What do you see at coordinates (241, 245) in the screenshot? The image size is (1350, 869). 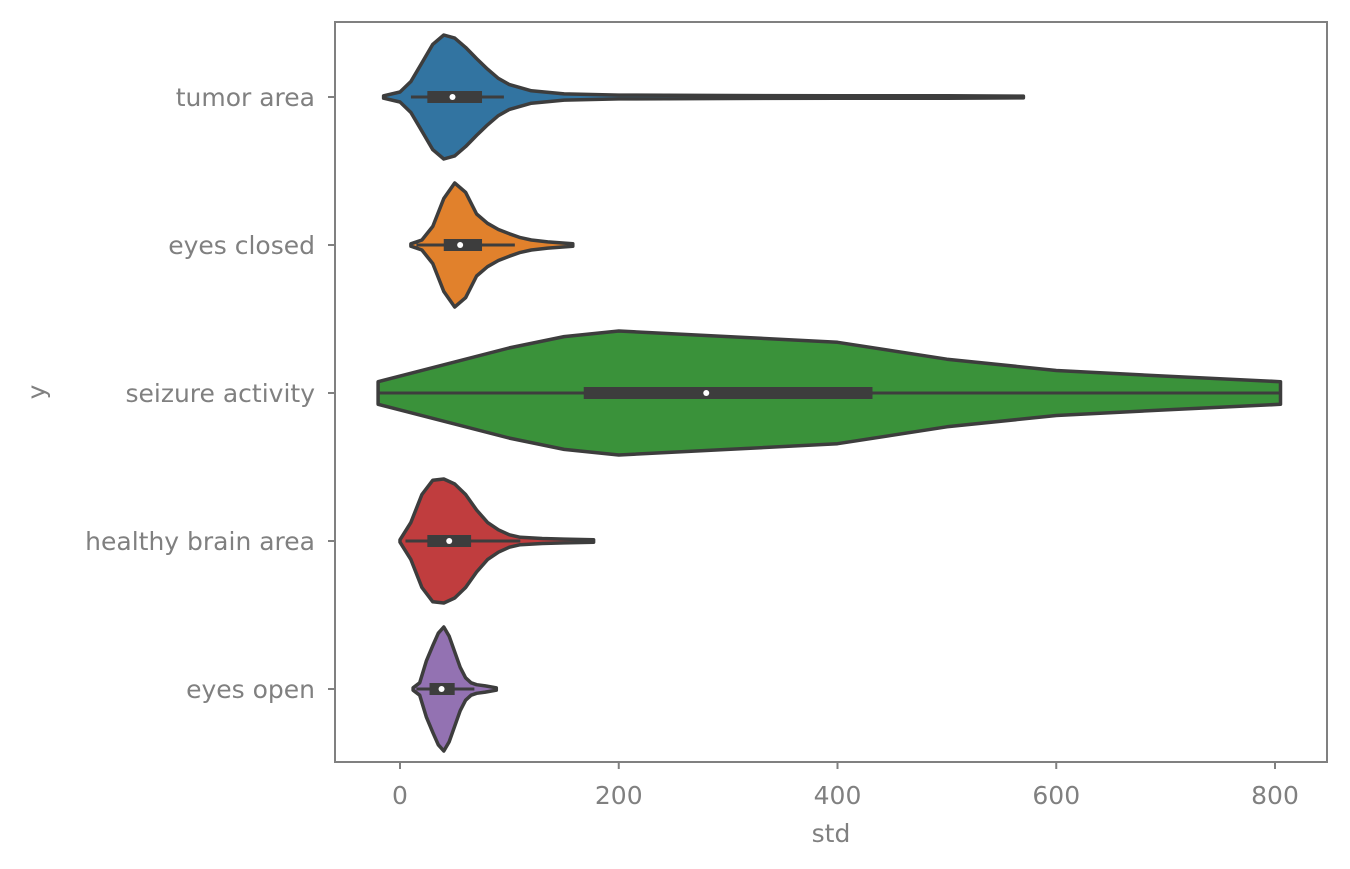 I see `y-tick-label: eyes closed` at bounding box center [241, 245].